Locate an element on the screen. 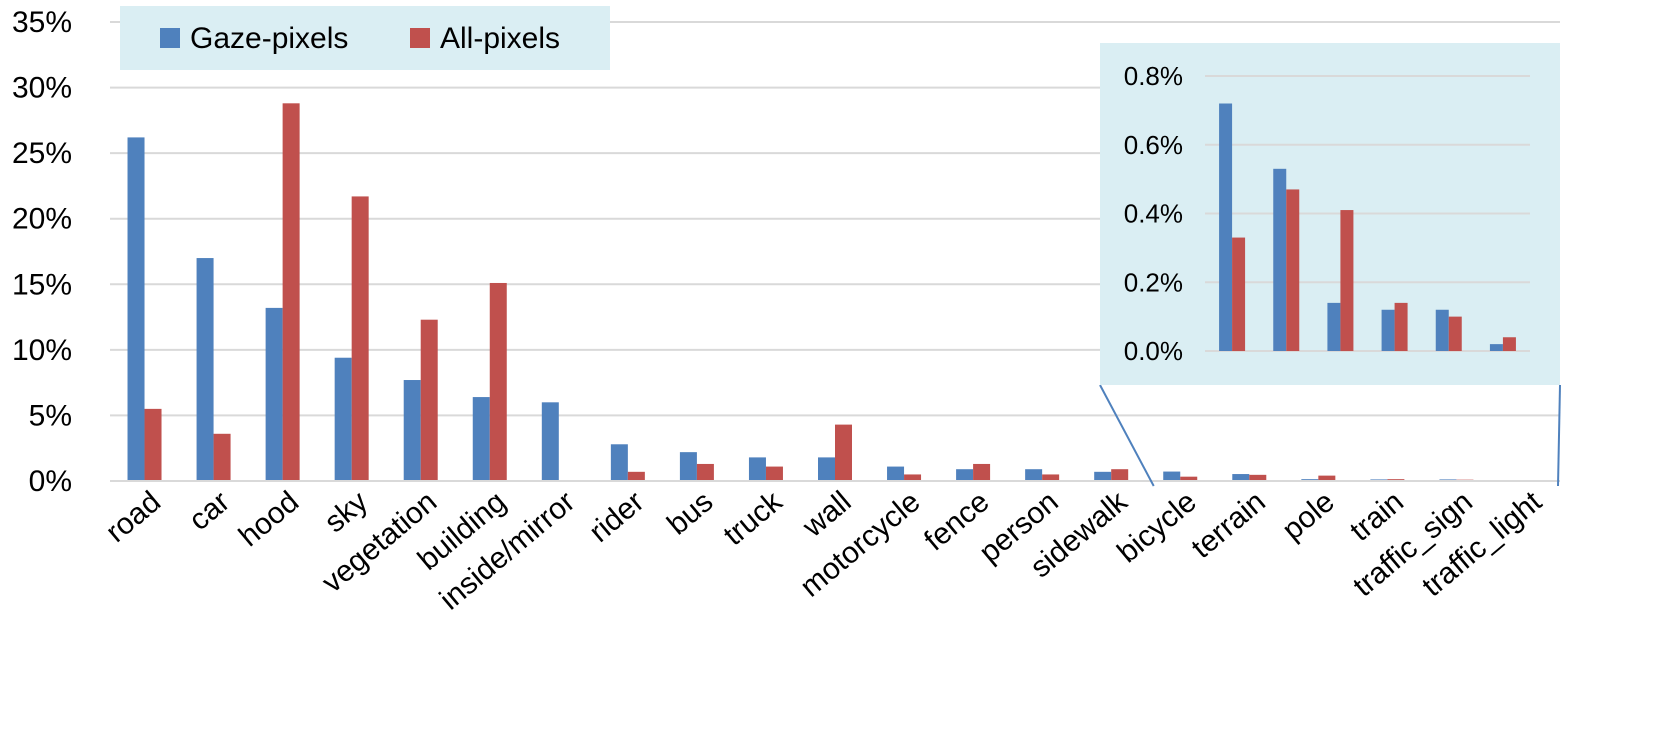 This screenshot has height=731, width=1662. x-tick-label: rider is located at coordinates (616, 517).